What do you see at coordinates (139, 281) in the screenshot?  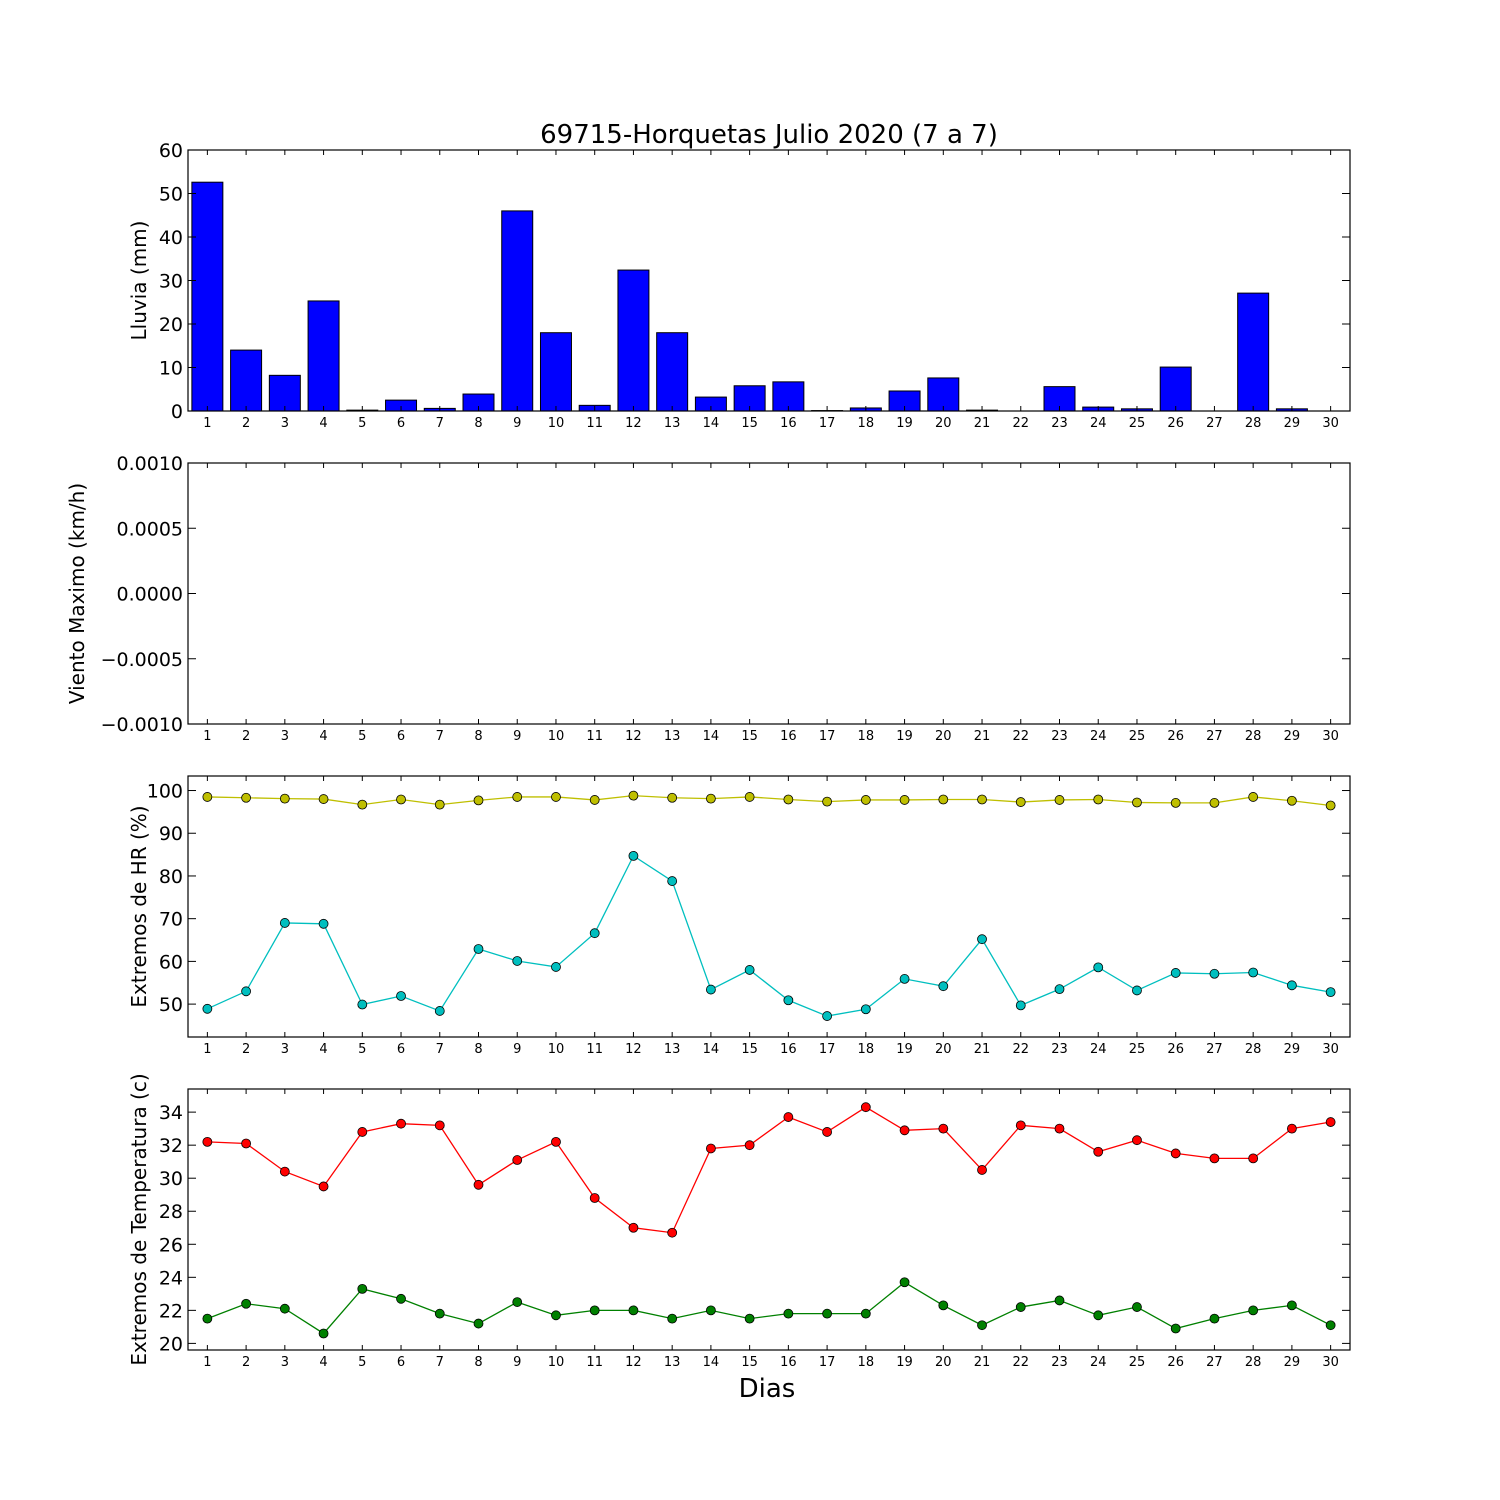 I see `y-axis-label: Lluvia (mm)` at bounding box center [139, 281].